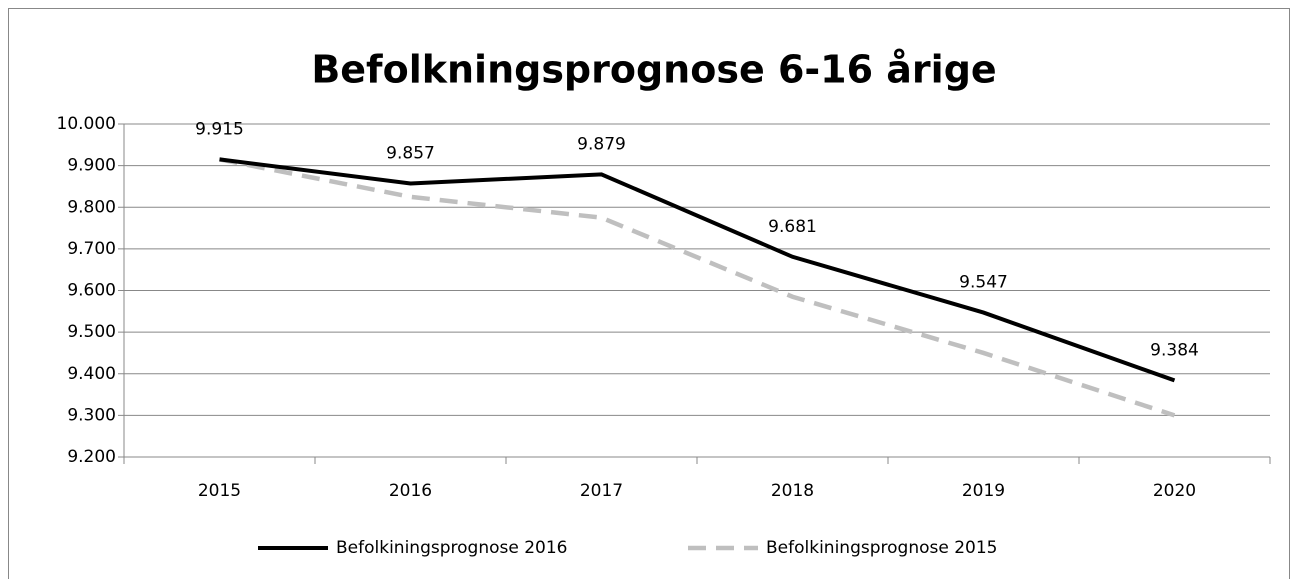 The width and height of the screenshot is (1297, 579). What do you see at coordinates (91, 457) in the screenshot?
I see `y-tick-label: 9.200` at bounding box center [91, 457].